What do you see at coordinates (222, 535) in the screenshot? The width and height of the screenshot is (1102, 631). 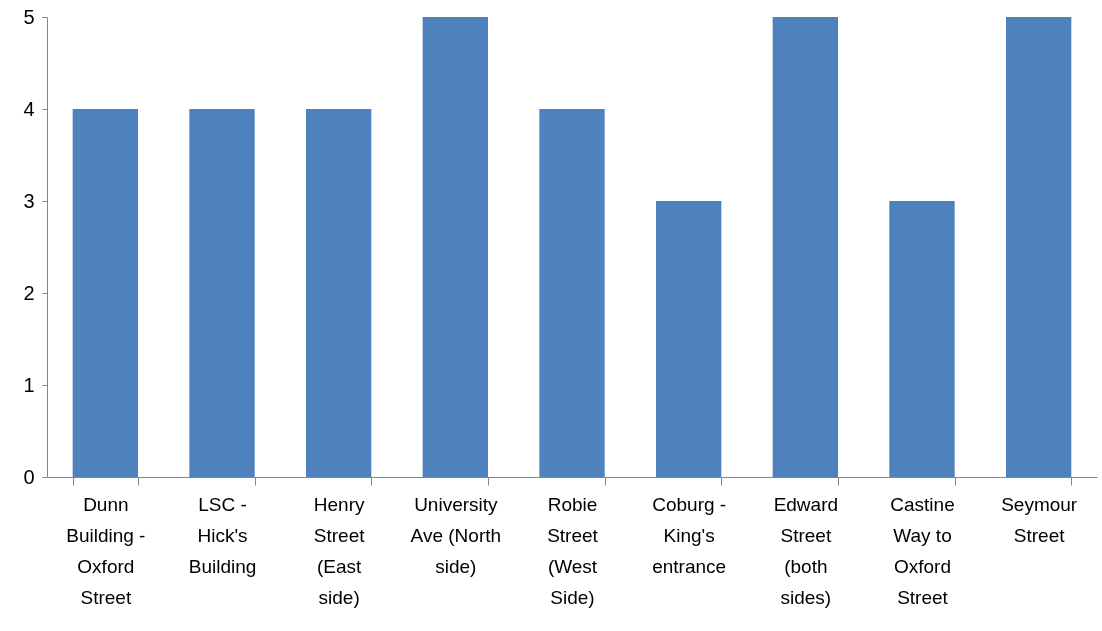 I see `x-tick-label: LSC - Hick's Building` at bounding box center [222, 535].